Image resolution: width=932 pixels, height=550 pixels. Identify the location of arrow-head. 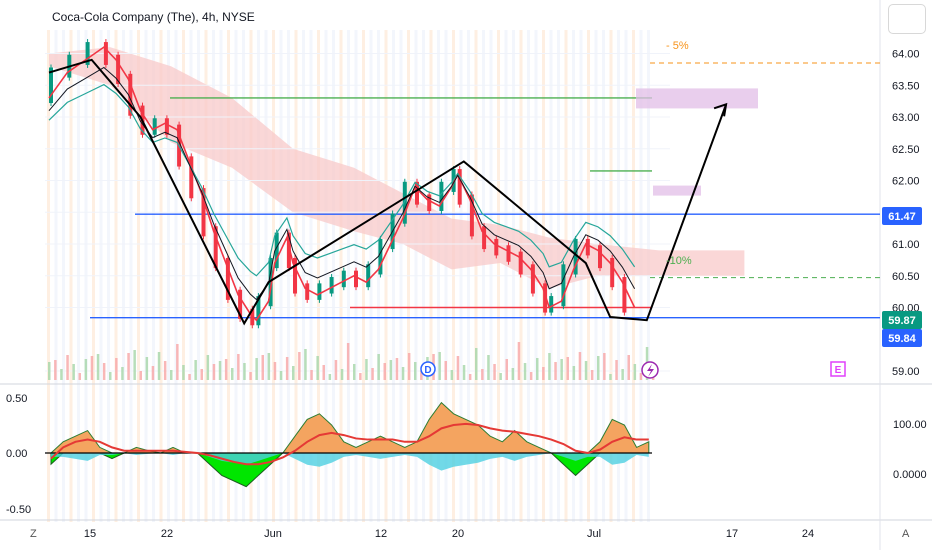
(720, 109).